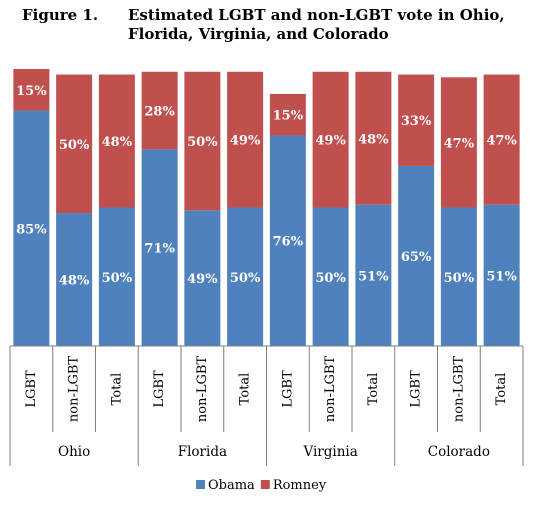  I want to click on data-label-romney-2: 50%, so click(74, 145).